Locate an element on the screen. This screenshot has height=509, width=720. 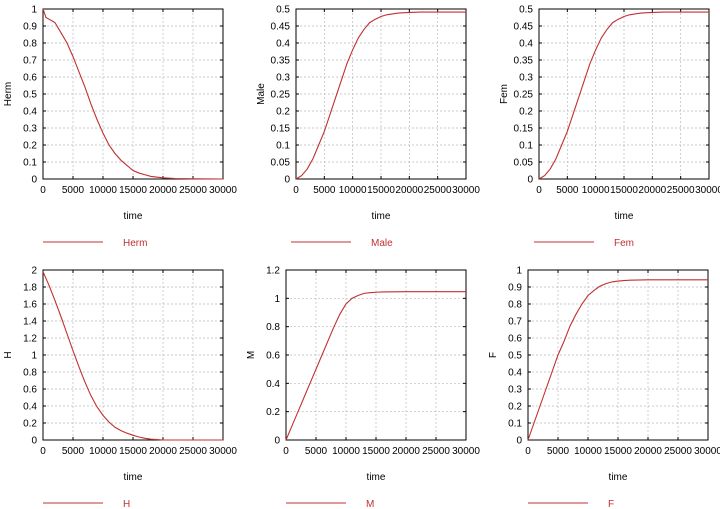
chart-6-x-tick-label: 10000 is located at coordinates (588, 451).